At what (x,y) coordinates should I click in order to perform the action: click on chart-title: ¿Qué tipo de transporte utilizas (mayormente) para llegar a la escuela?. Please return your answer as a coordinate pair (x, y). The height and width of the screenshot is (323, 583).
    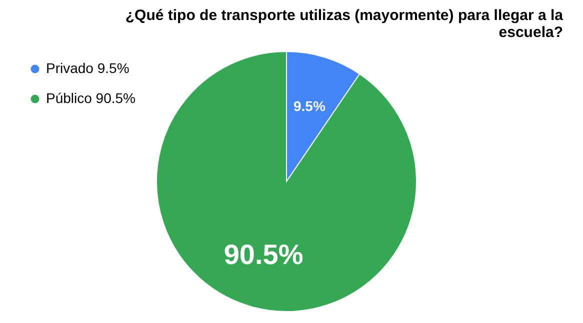
    Looking at the image, I should click on (344, 24).